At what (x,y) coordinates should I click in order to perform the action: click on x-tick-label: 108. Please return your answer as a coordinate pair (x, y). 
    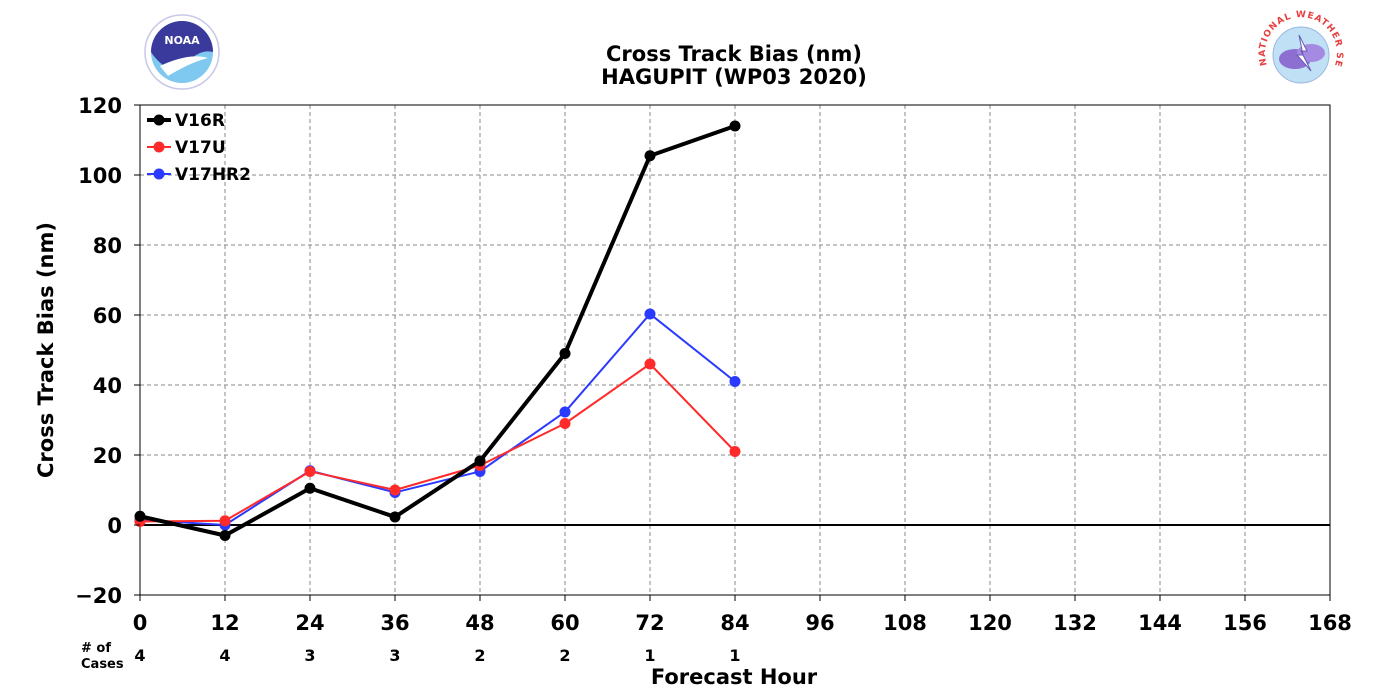
    Looking at the image, I should click on (905, 623).